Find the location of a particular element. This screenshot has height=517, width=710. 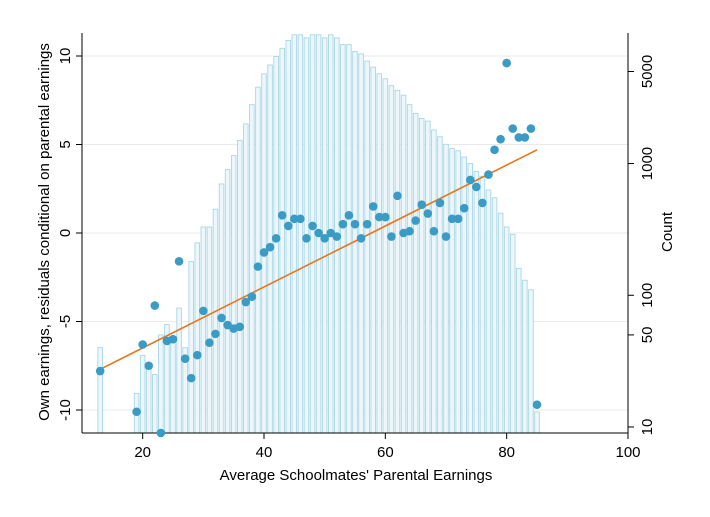

y2-tick-label: 100 is located at coordinates (647, 295).